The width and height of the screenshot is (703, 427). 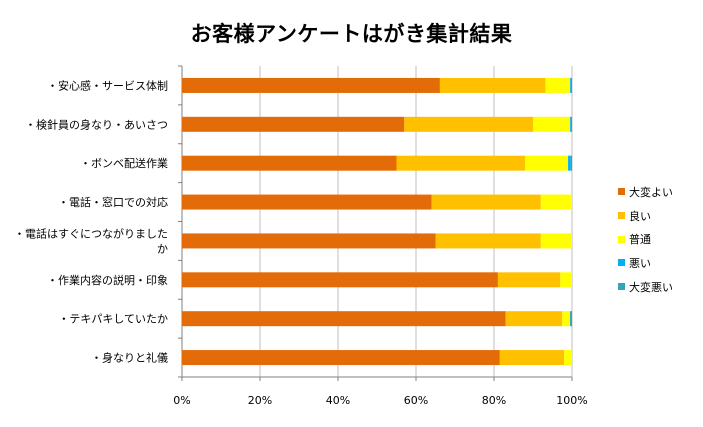 I want to click on legend-label: 良い, so click(x=640, y=216).